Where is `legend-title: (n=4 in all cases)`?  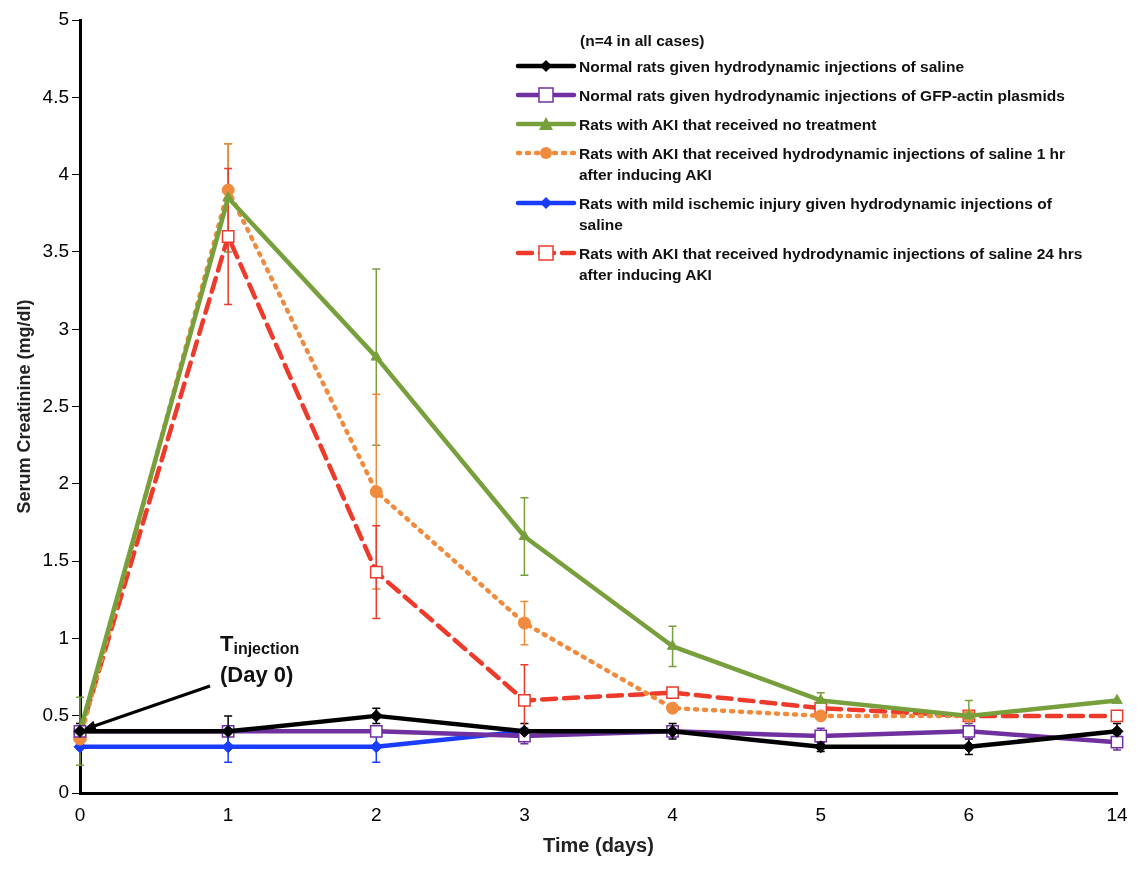
legend-title: (n=4 in all cases) is located at coordinates (643, 41).